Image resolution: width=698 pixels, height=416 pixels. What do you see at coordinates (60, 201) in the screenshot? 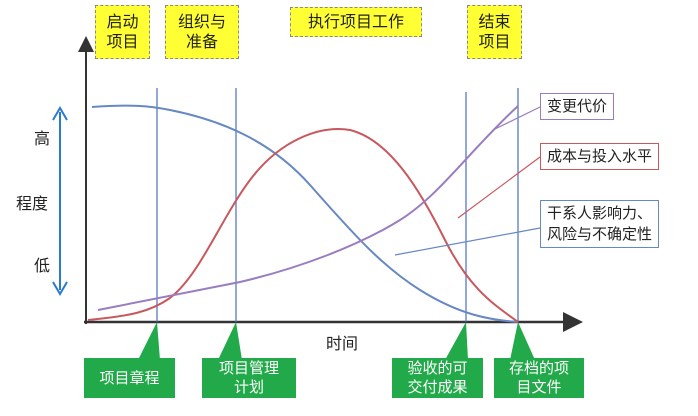
I see `level-arrow` at bounding box center [60, 201].